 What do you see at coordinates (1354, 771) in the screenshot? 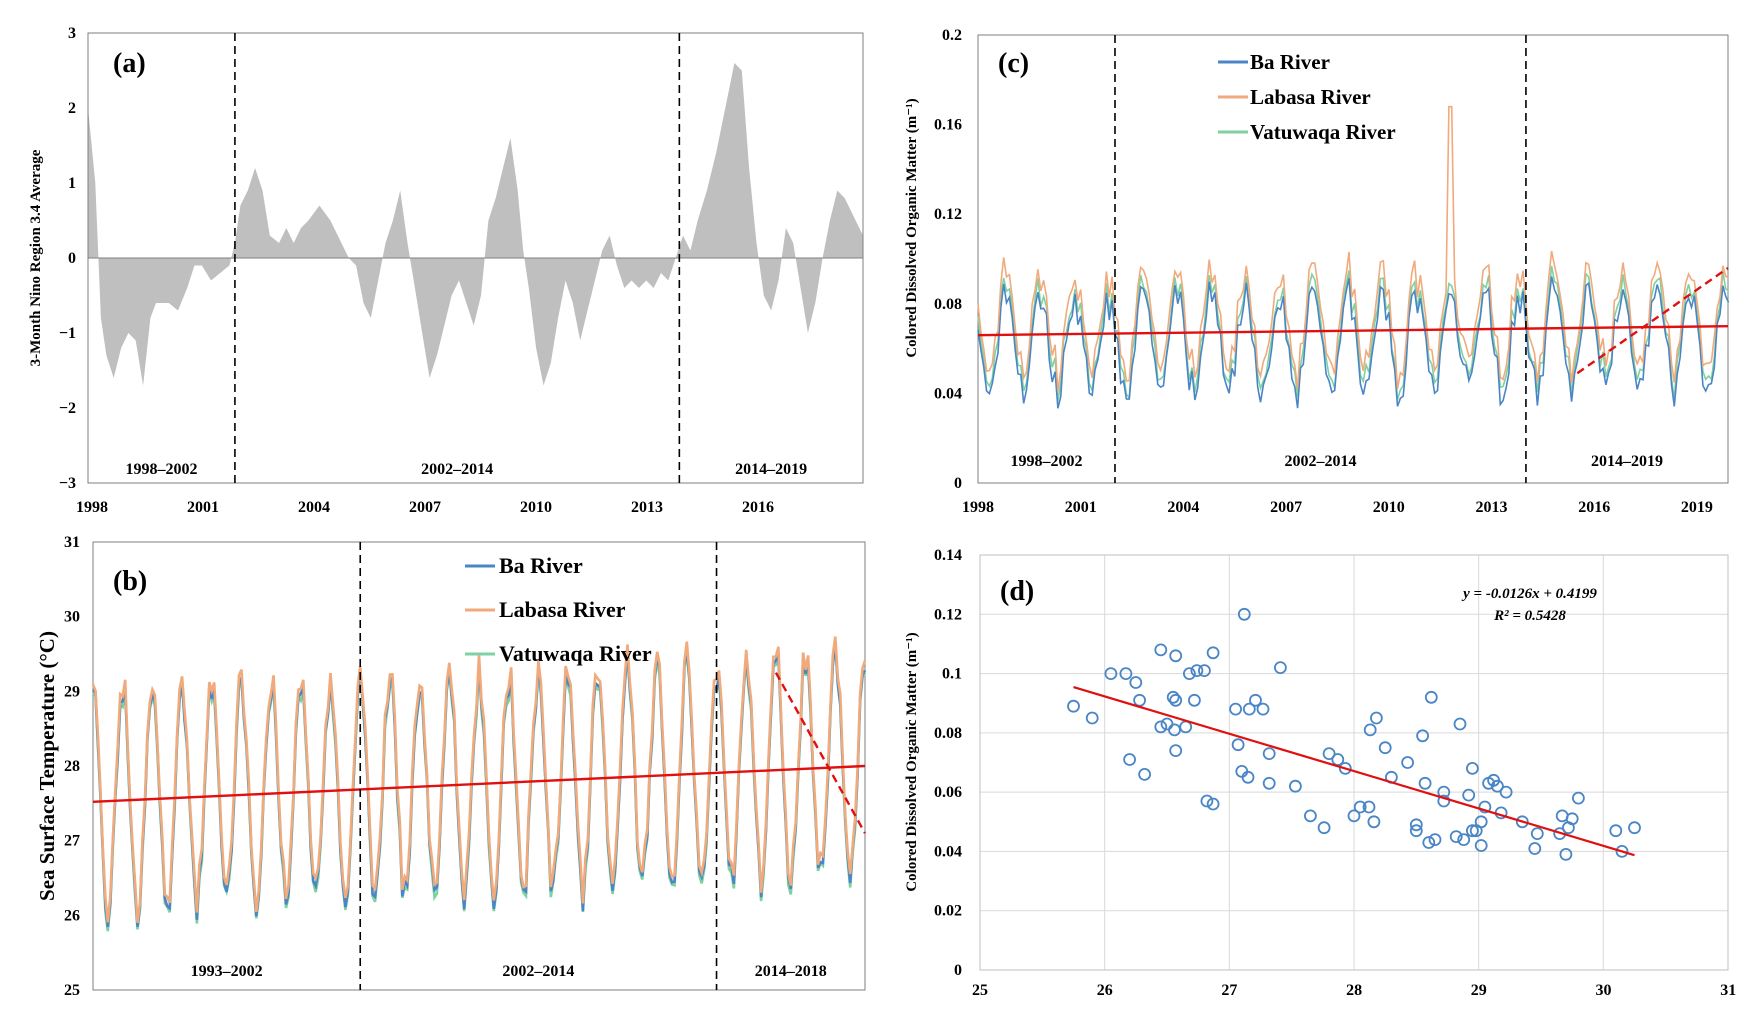
I see `fit-line` at bounding box center [1354, 771].